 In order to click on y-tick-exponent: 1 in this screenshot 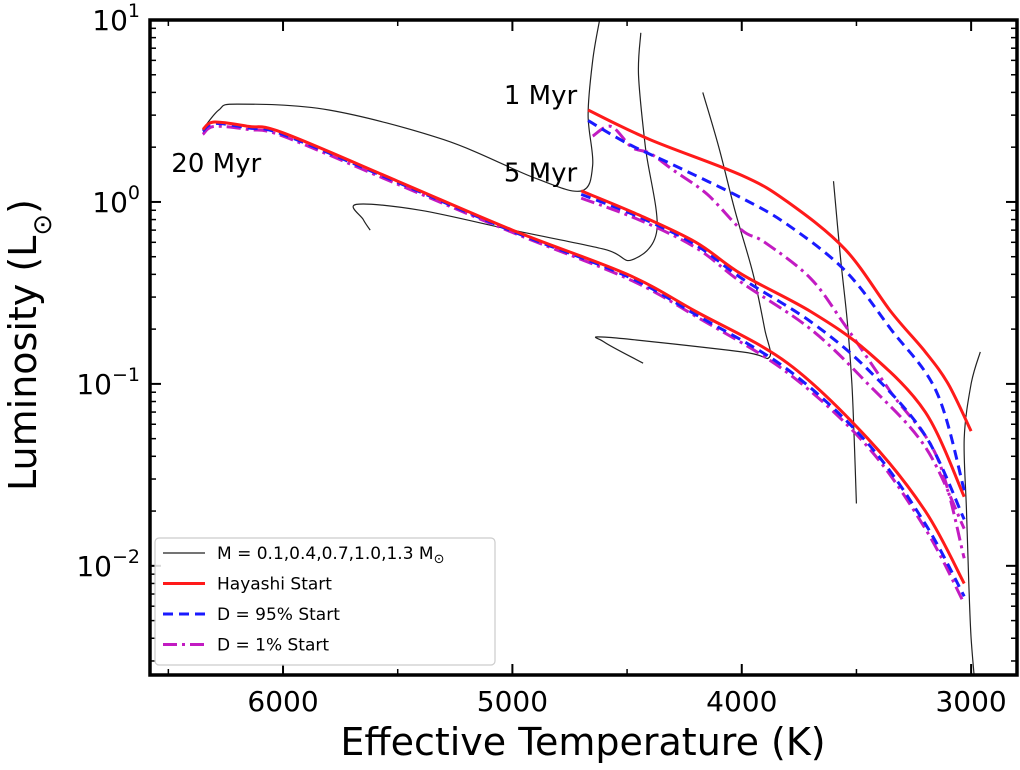, I will do `click(134, 11)`.